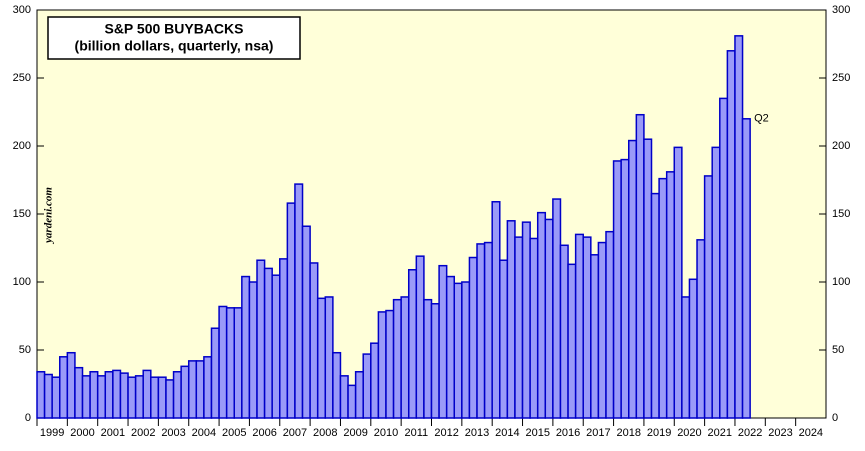 This screenshot has width=865, height=451. Describe the element at coordinates (52, 433) in the screenshot. I see `x-tick-label: 1999` at that location.